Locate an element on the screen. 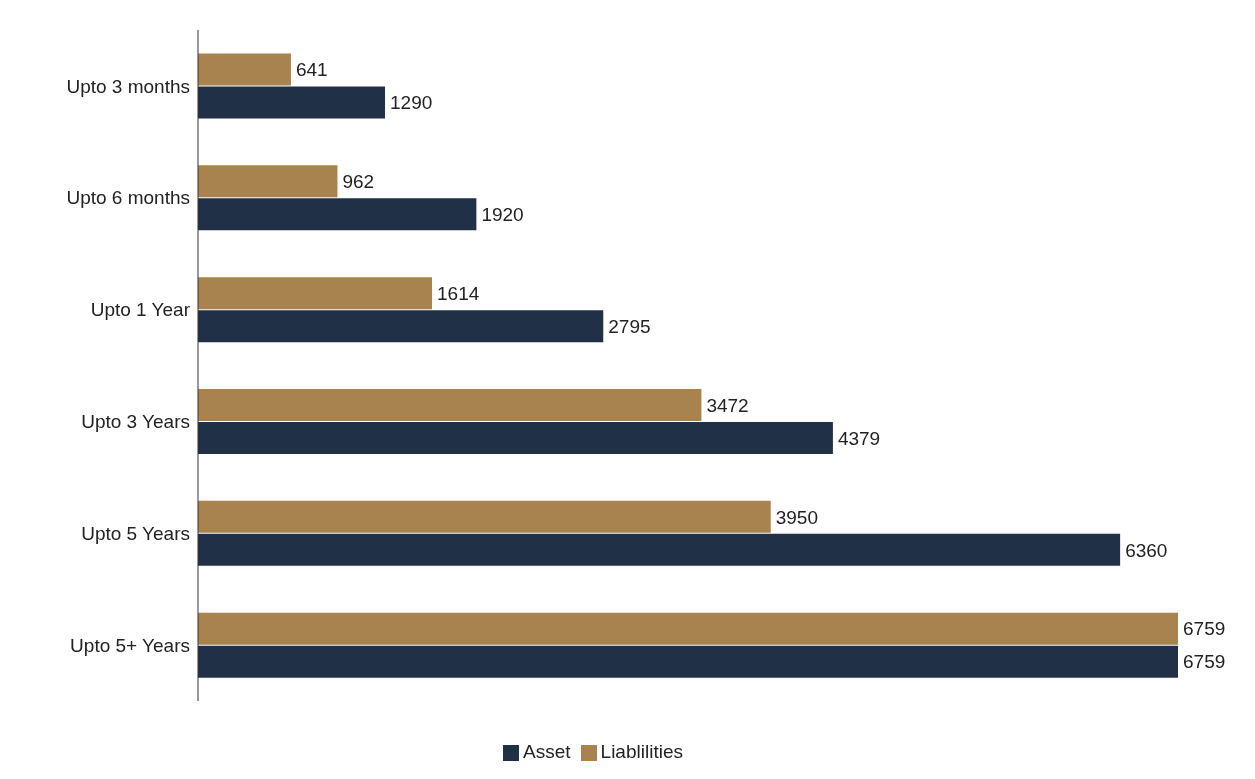 The image size is (1255, 779). data-label: 4379 is located at coordinates (859, 438).